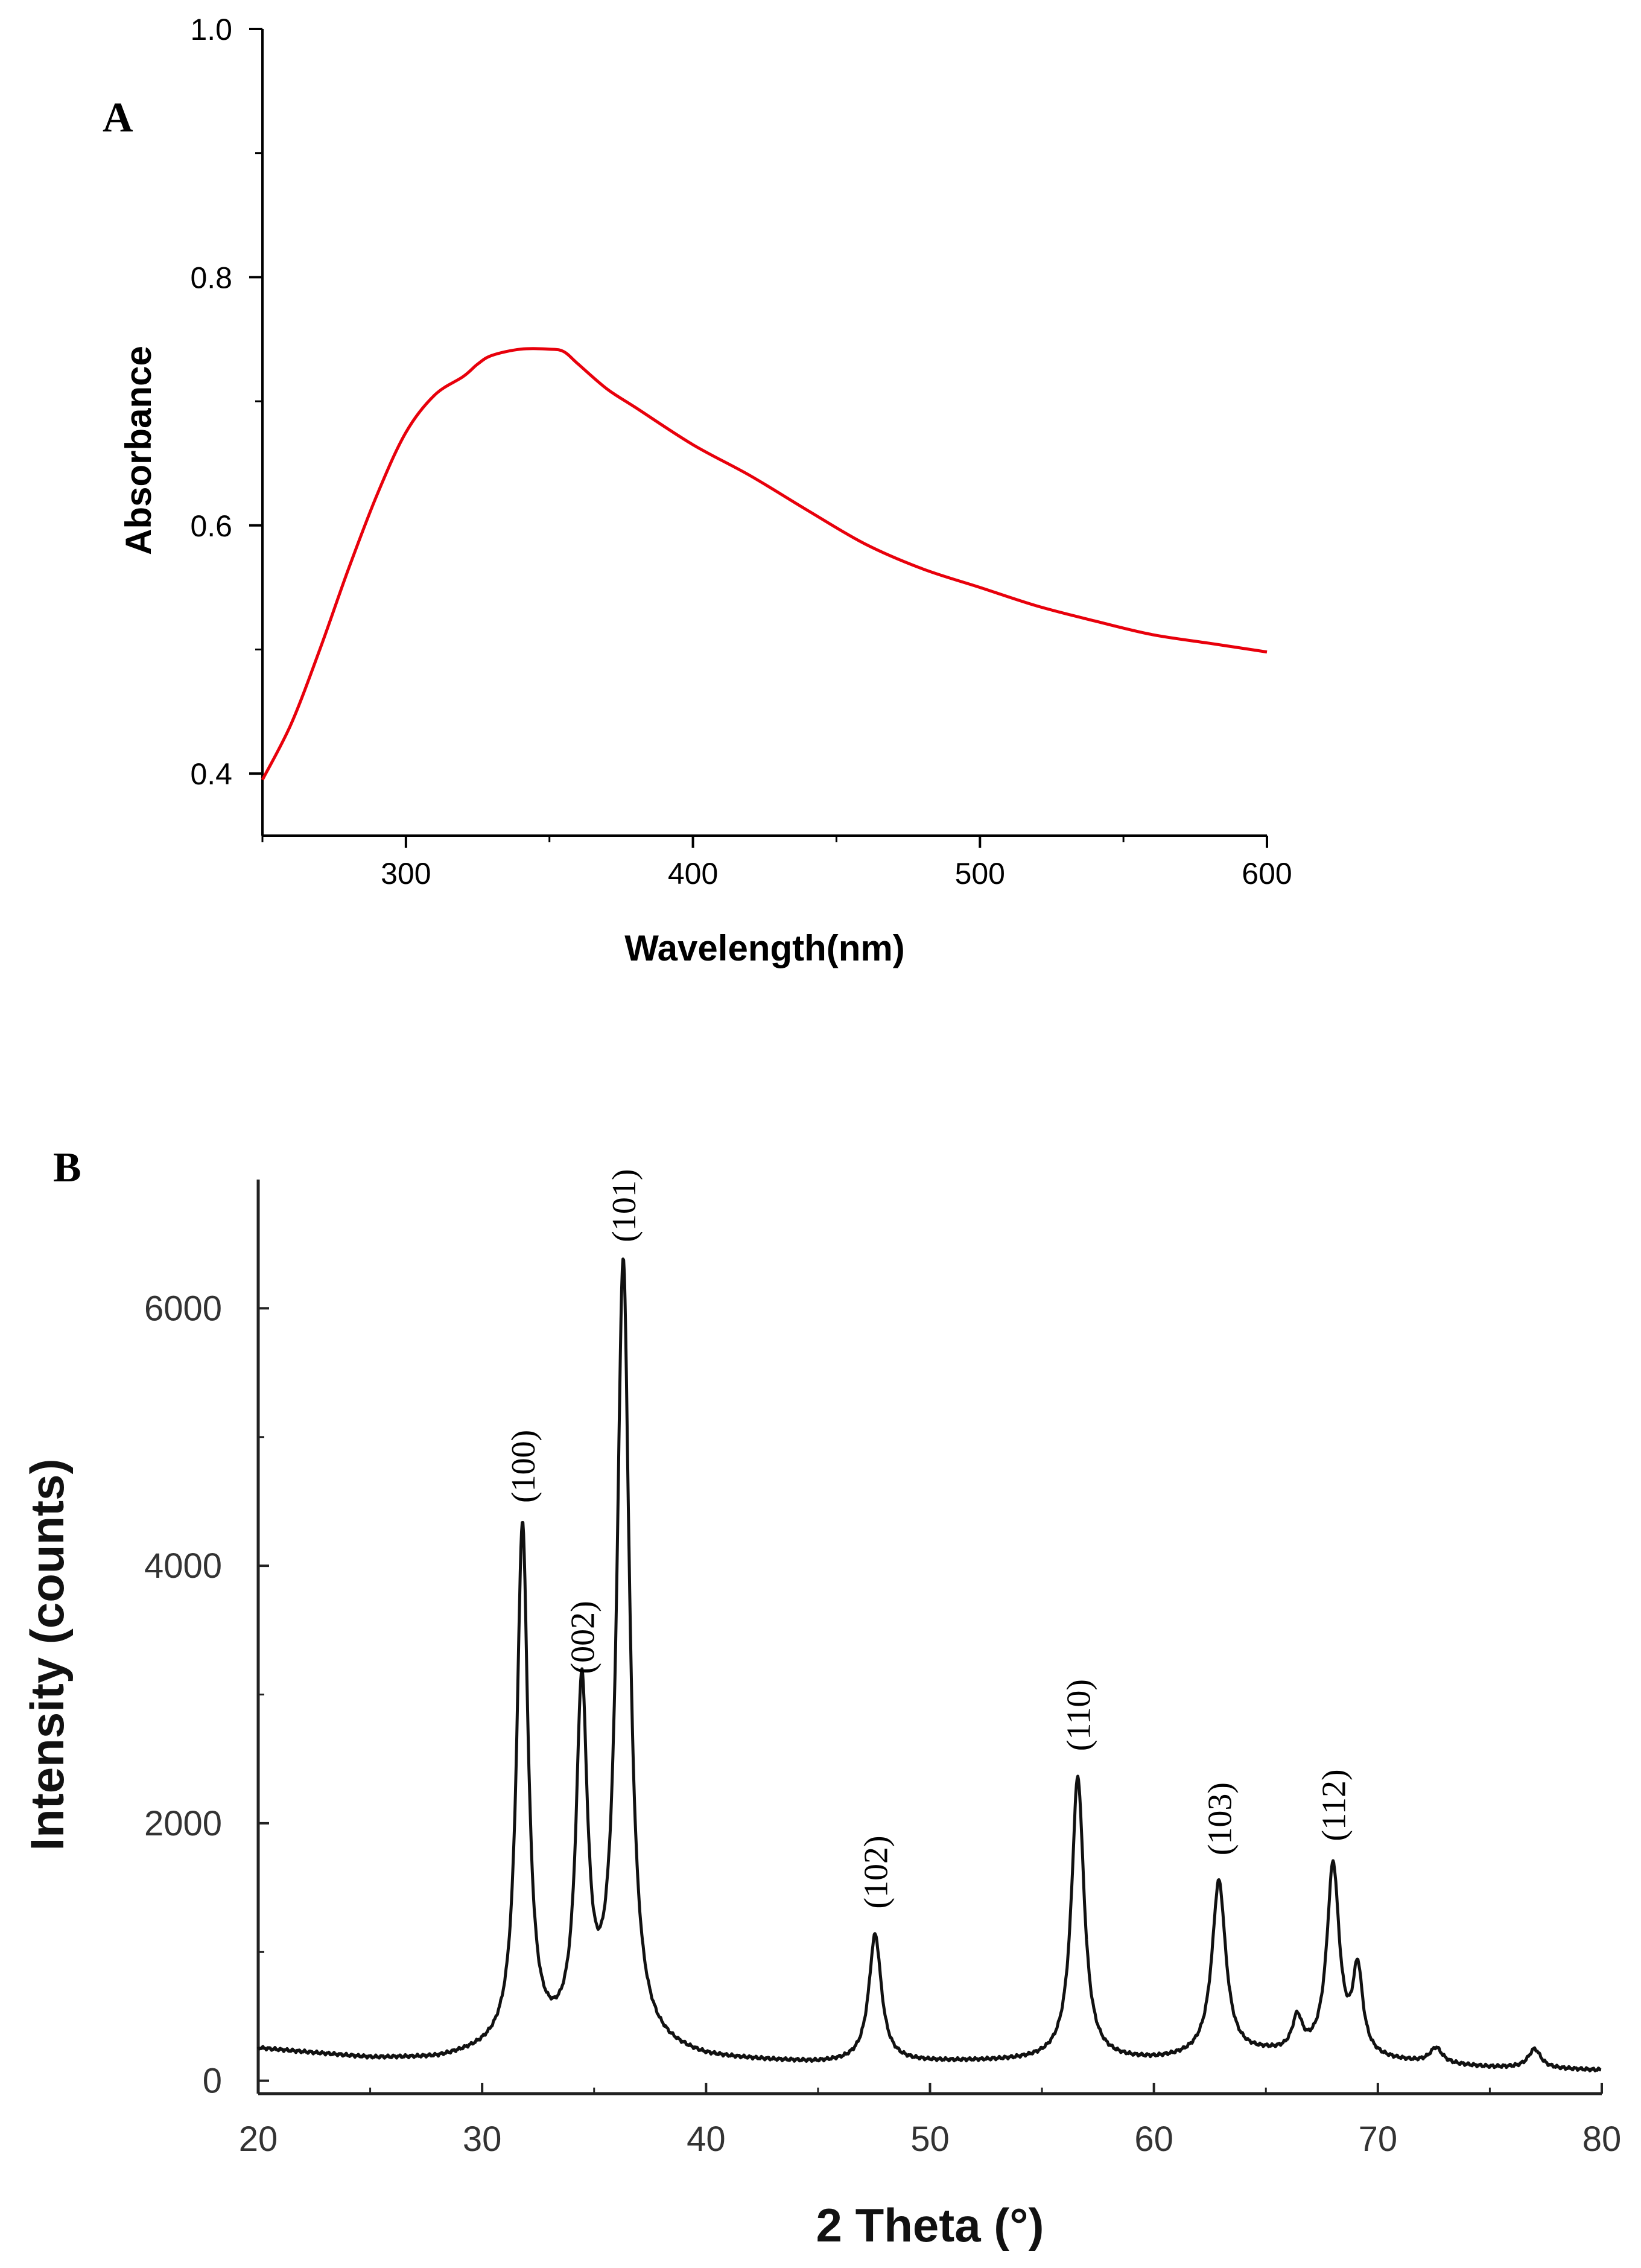 The image size is (1641, 2268). I want to click on panel-b-x-tick-label: 60, so click(1153, 2139).